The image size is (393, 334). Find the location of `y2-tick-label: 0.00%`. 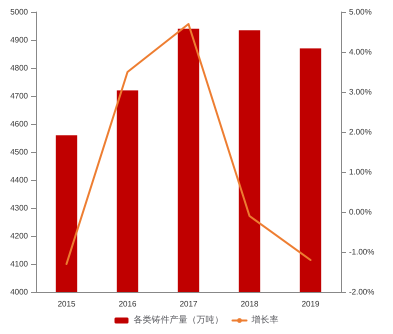

y2-tick-label: 0.00% is located at coordinates (360, 212).